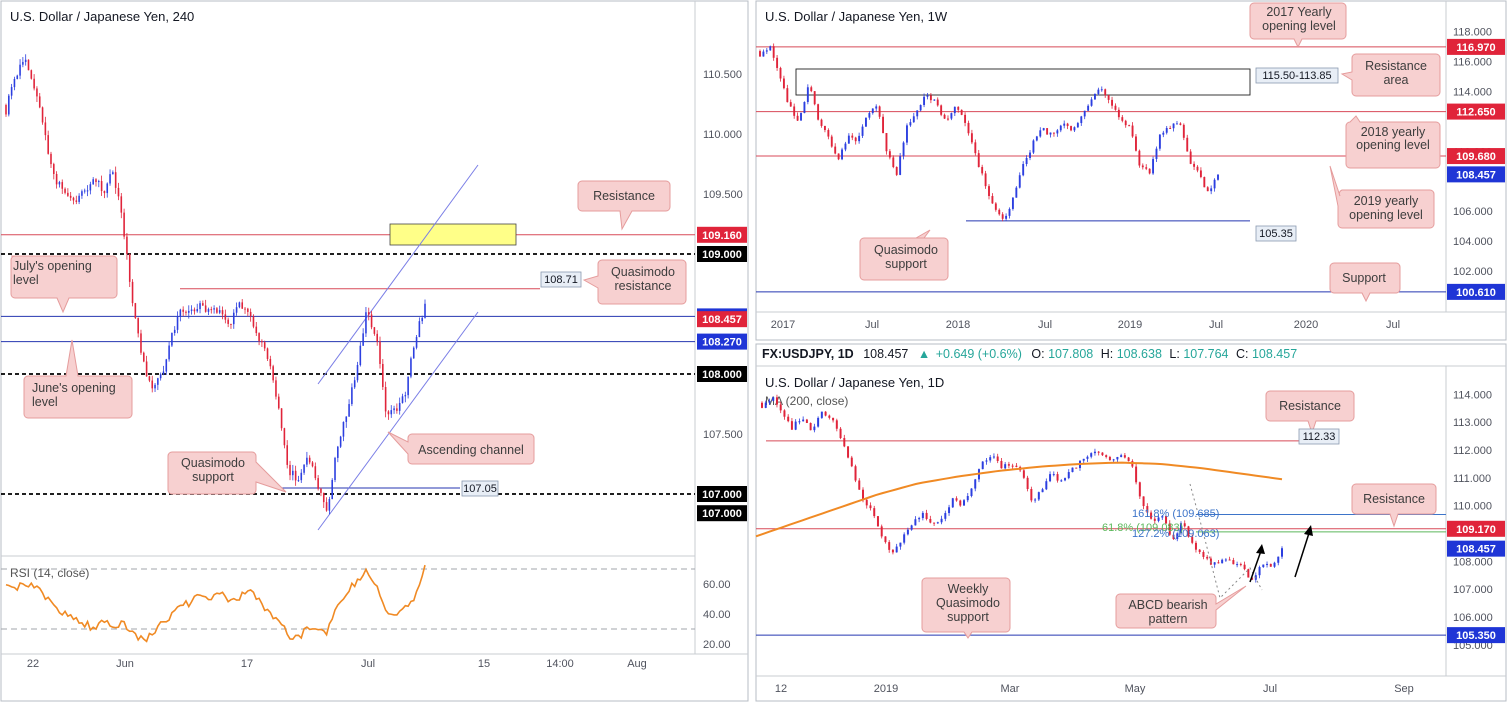 The height and width of the screenshot is (703, 1509). I want to click on daily-callout-resistance-top: Resistance, so click(1310, 412).